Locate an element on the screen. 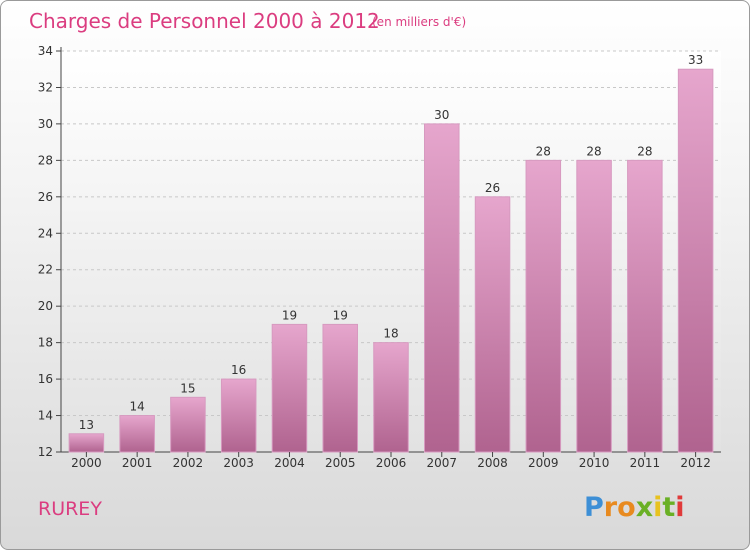 The height and width of the screenshot is (550, 750). bar-2001 is located at coordinates (137, 434).